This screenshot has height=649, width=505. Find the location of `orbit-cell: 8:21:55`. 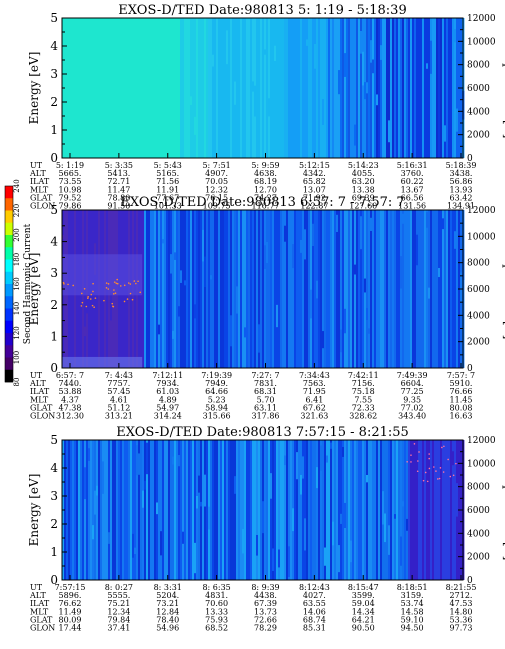

orbit-cell: 8:21:55 is located at coordinates (461, 587).